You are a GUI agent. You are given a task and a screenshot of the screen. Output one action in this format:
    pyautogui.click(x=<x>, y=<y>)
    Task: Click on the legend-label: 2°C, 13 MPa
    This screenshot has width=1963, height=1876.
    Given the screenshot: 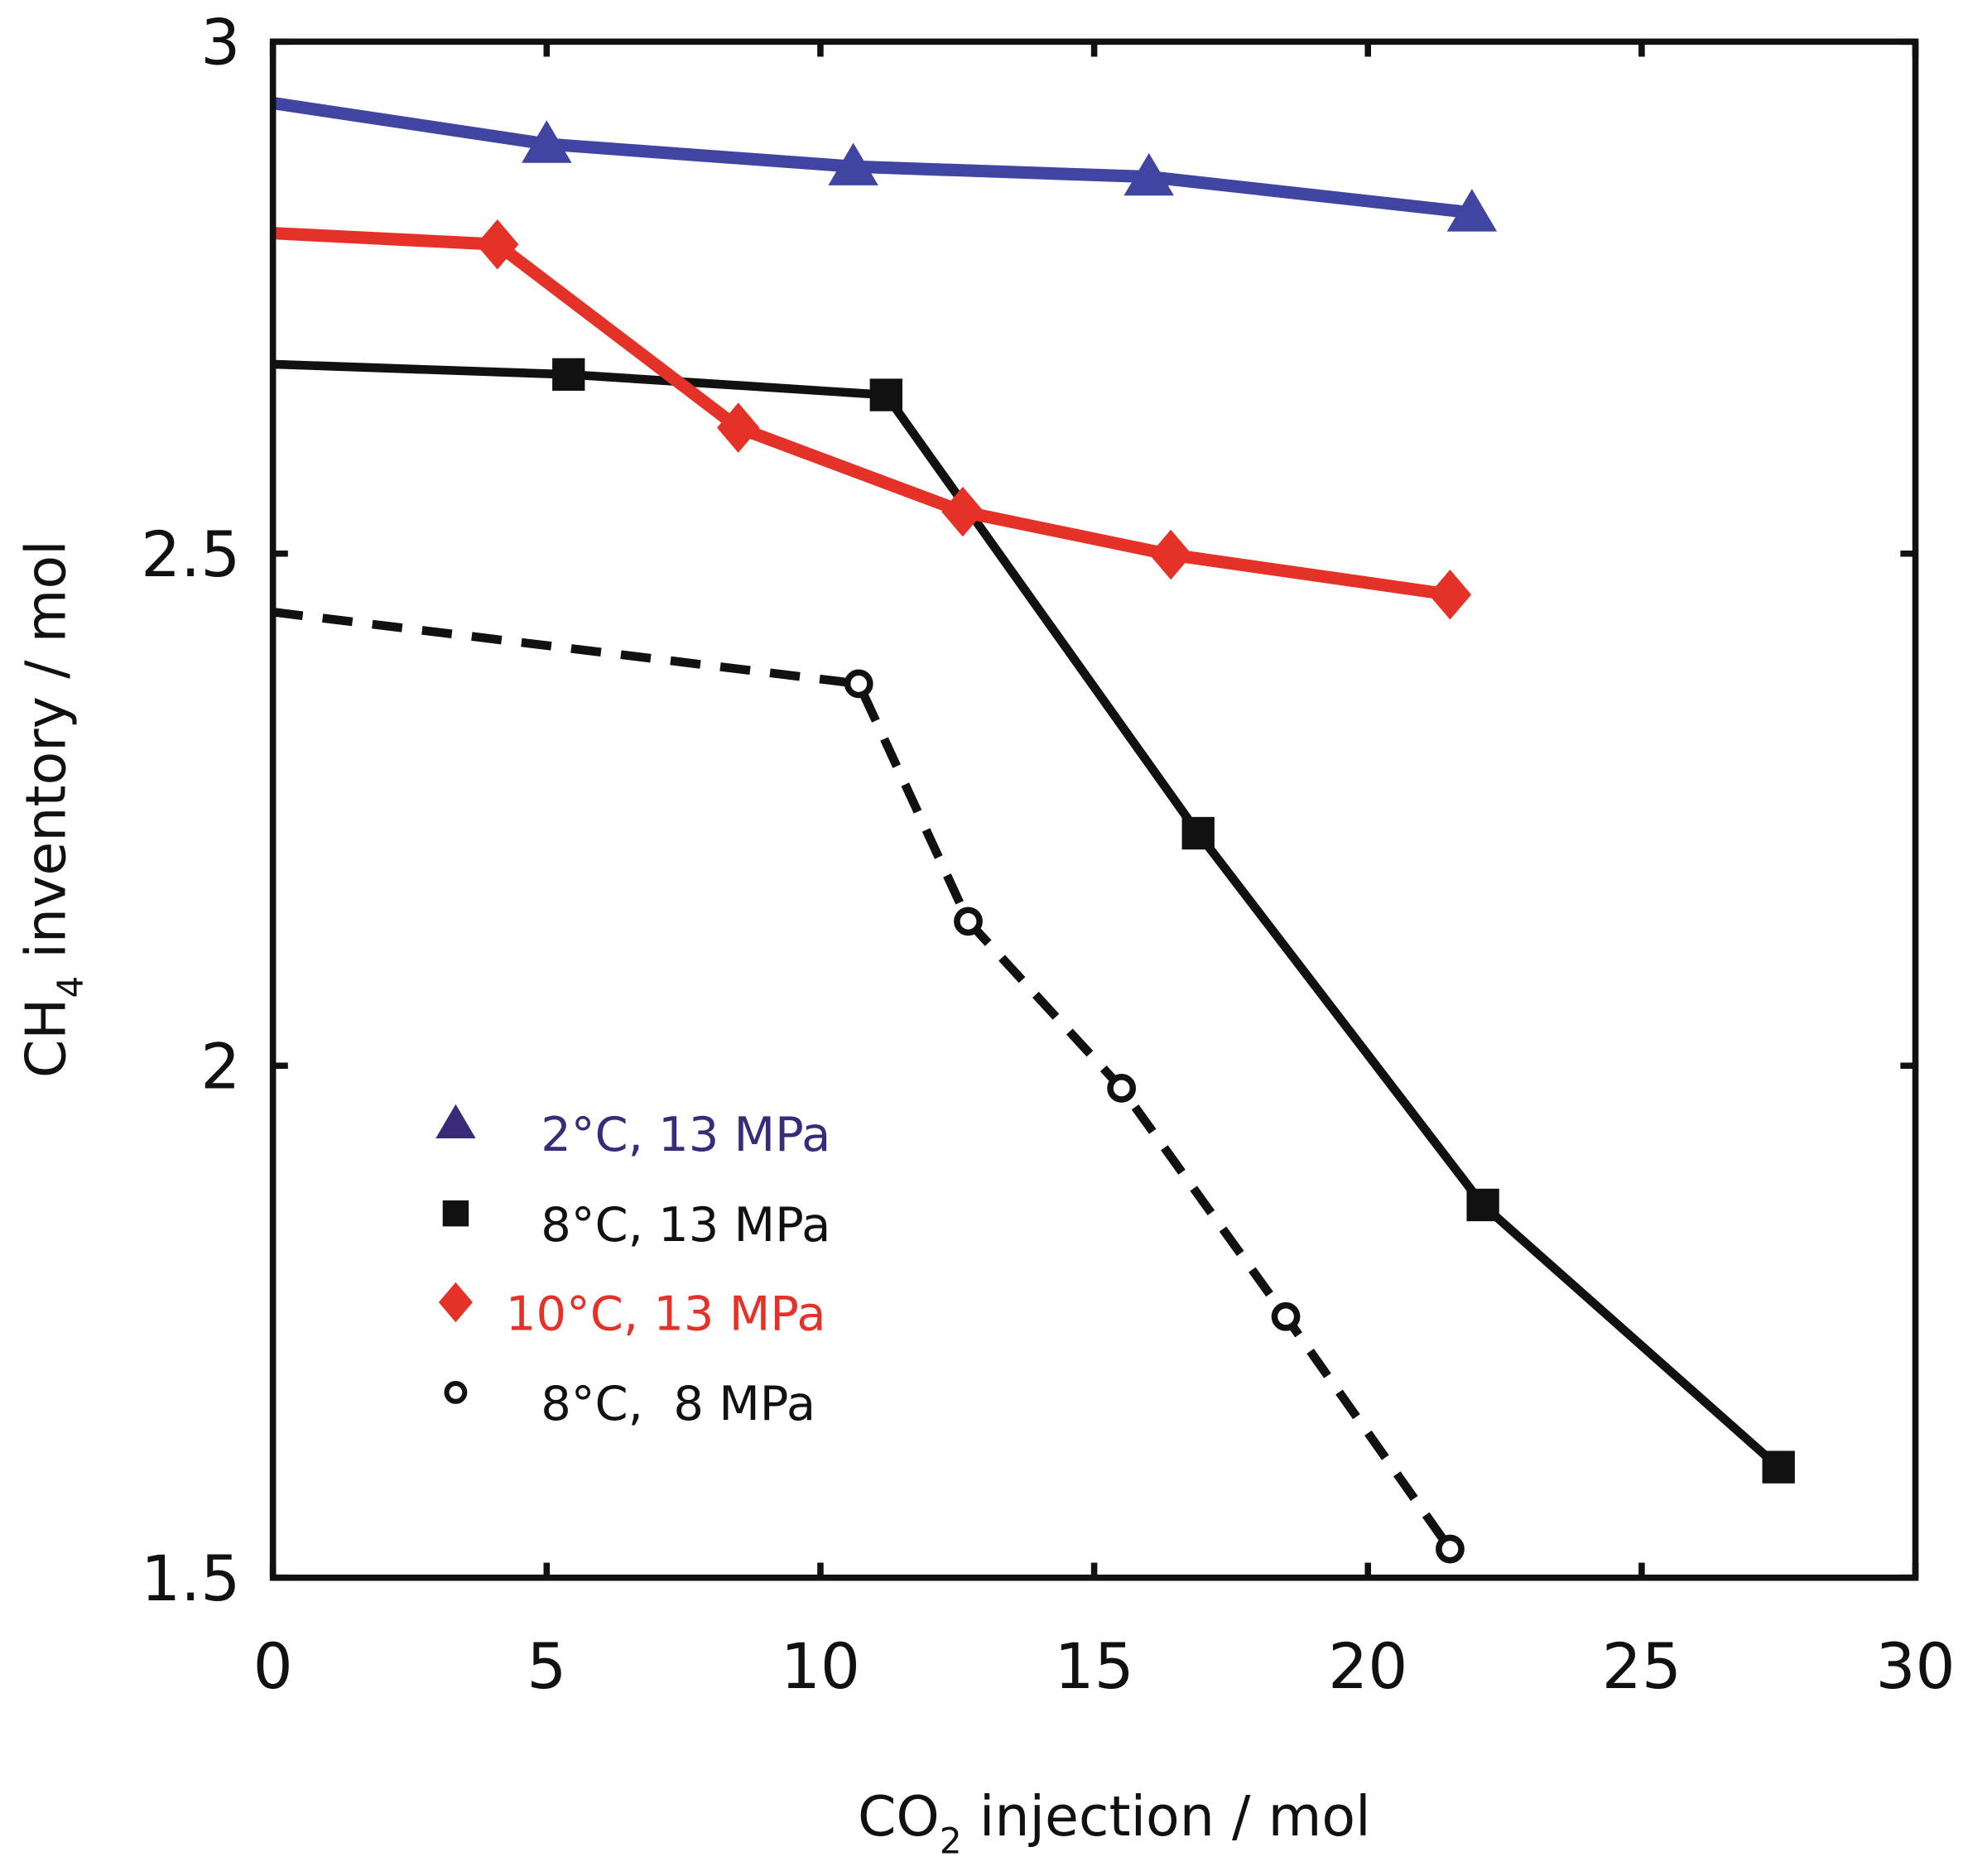 What is the action you would take?
    pyautogui.click(x=685, y=1135)
    